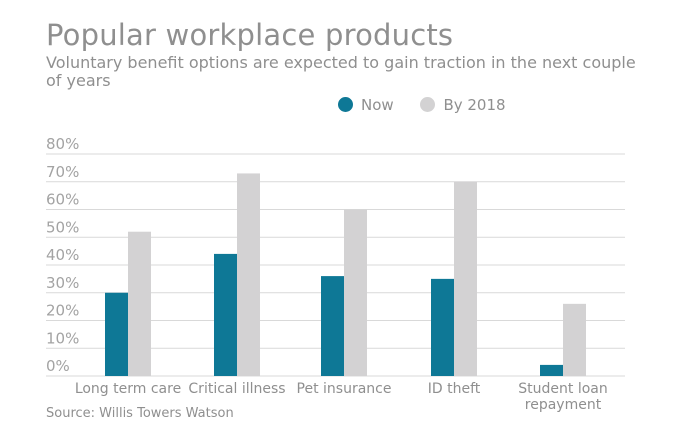 This screenshot has width=680, height=443. I want to click on y-tick-label-2: 20%, so click(62, 311).